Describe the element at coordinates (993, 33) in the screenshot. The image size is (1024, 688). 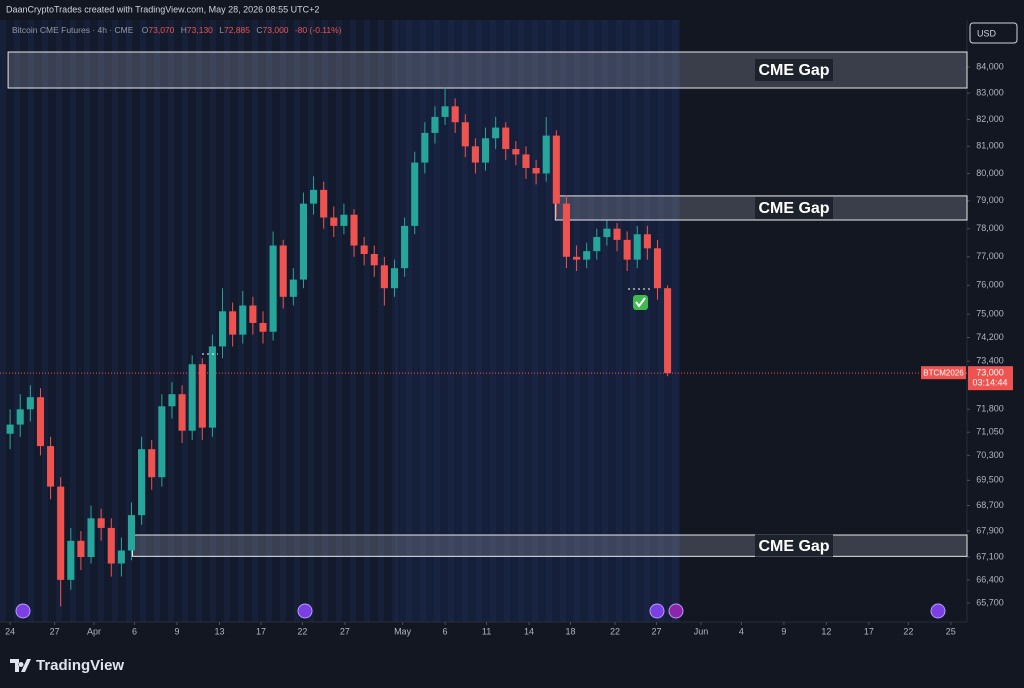
I see `currency-box` at that location.